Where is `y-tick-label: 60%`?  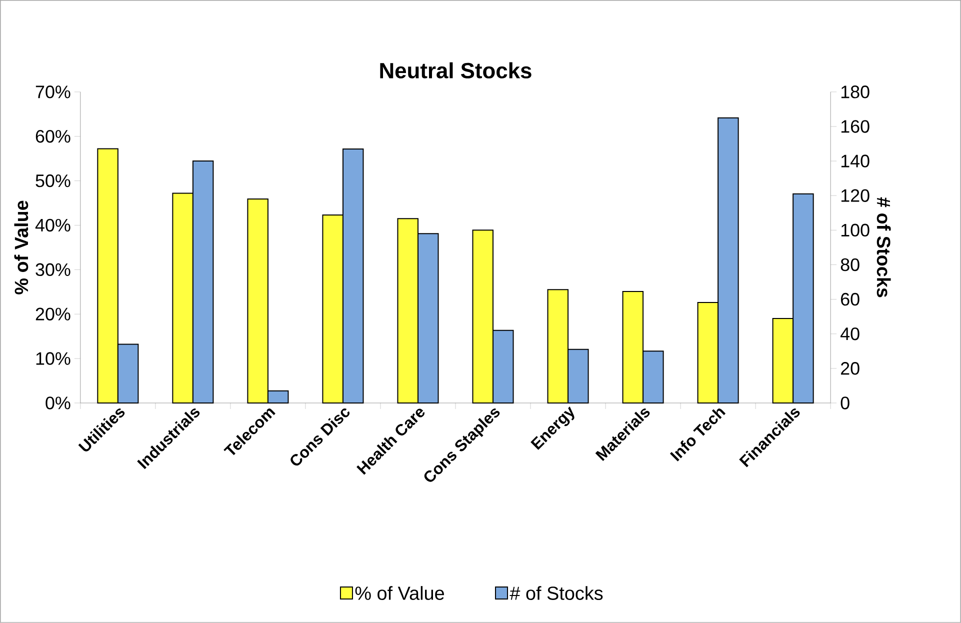 y-tick-label: 60% is located at coordinates (53, 136).